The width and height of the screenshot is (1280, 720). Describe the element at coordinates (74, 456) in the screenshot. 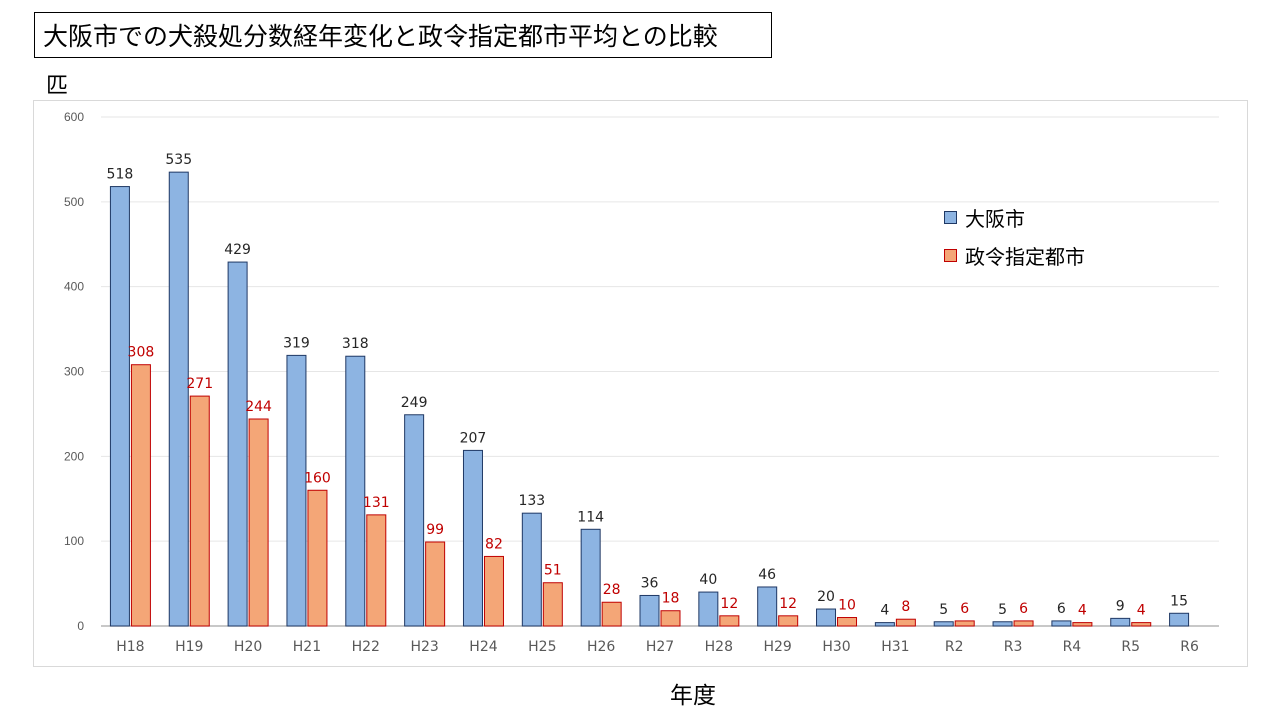

I see `y-tick-label: 200` at that location.